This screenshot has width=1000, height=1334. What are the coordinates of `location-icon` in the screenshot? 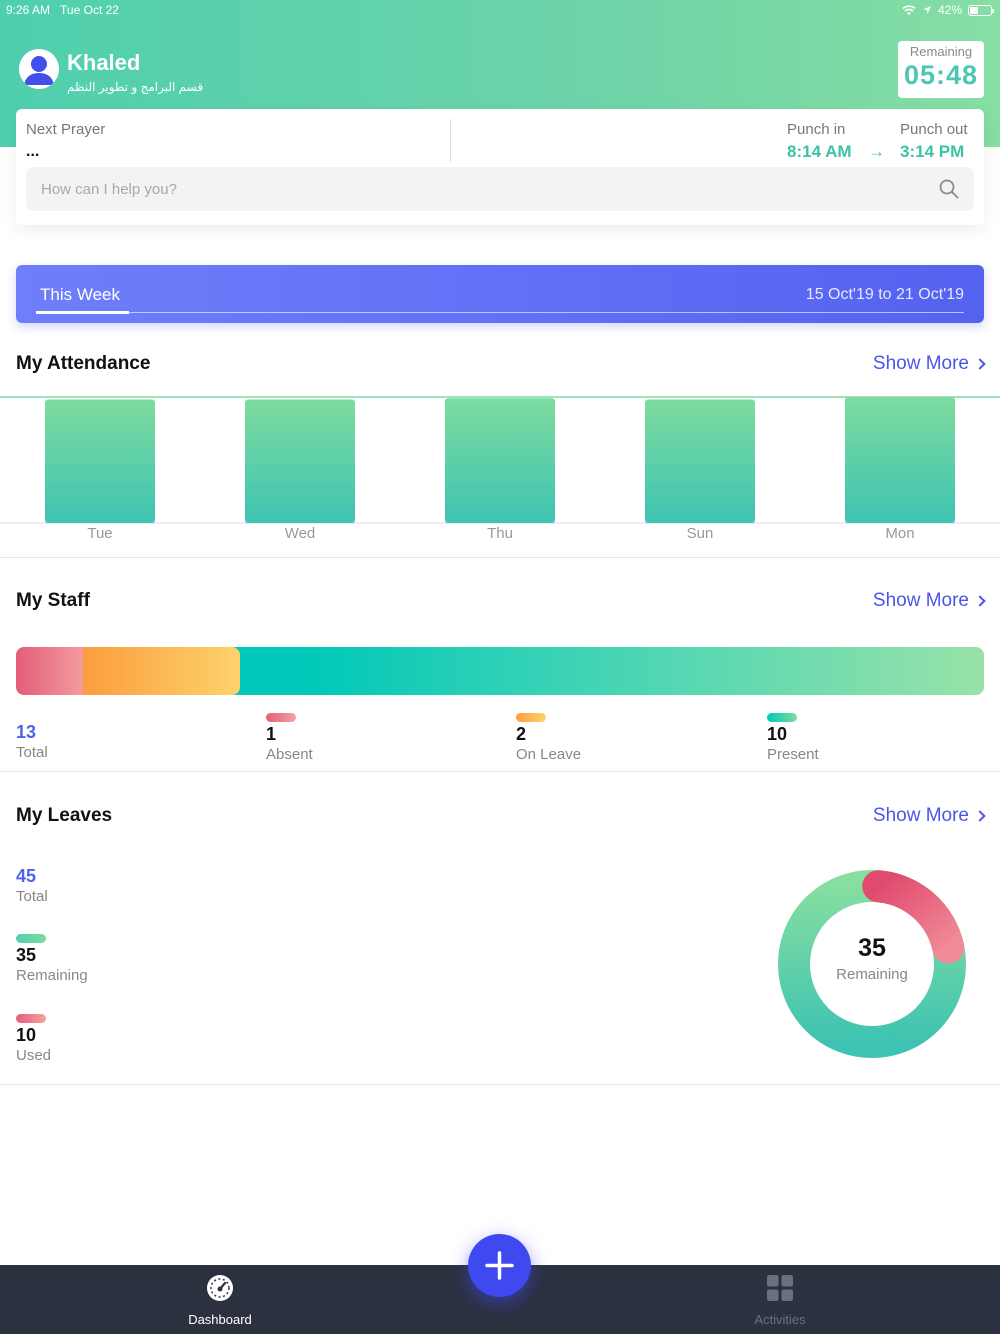 It's located at (926, 10).